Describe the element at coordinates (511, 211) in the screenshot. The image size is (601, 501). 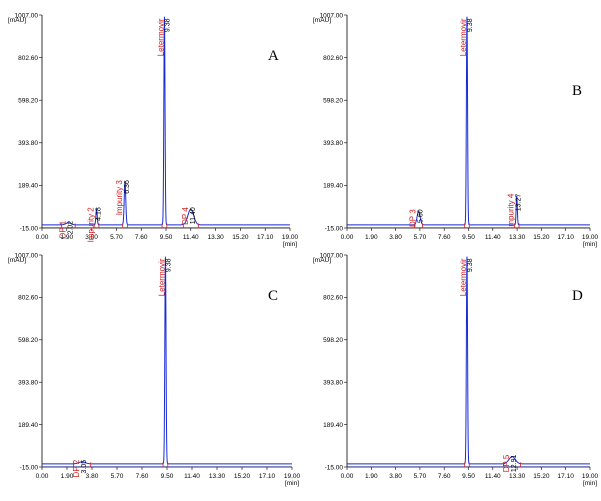
I see `peak-name-label-impurity-4: Impurity 4` at that location.